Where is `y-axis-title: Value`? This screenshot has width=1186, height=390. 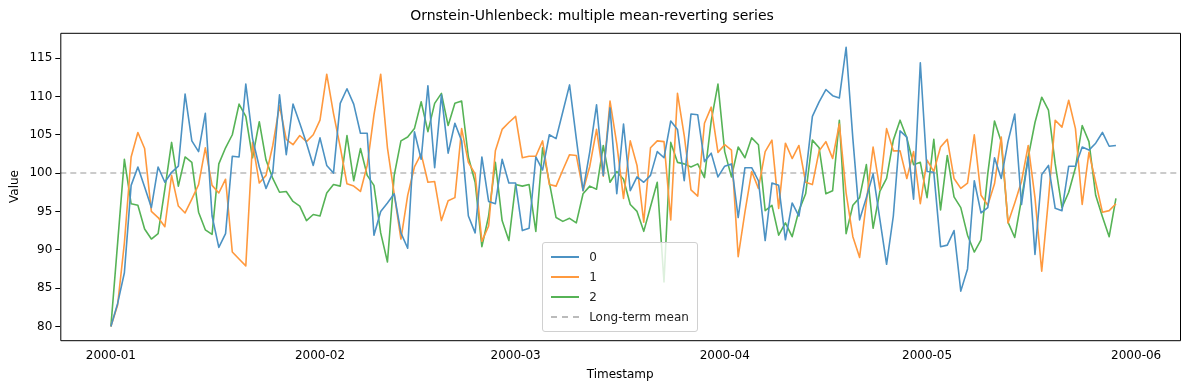 y-axis-title: Value is located at coordinates (14, 186).